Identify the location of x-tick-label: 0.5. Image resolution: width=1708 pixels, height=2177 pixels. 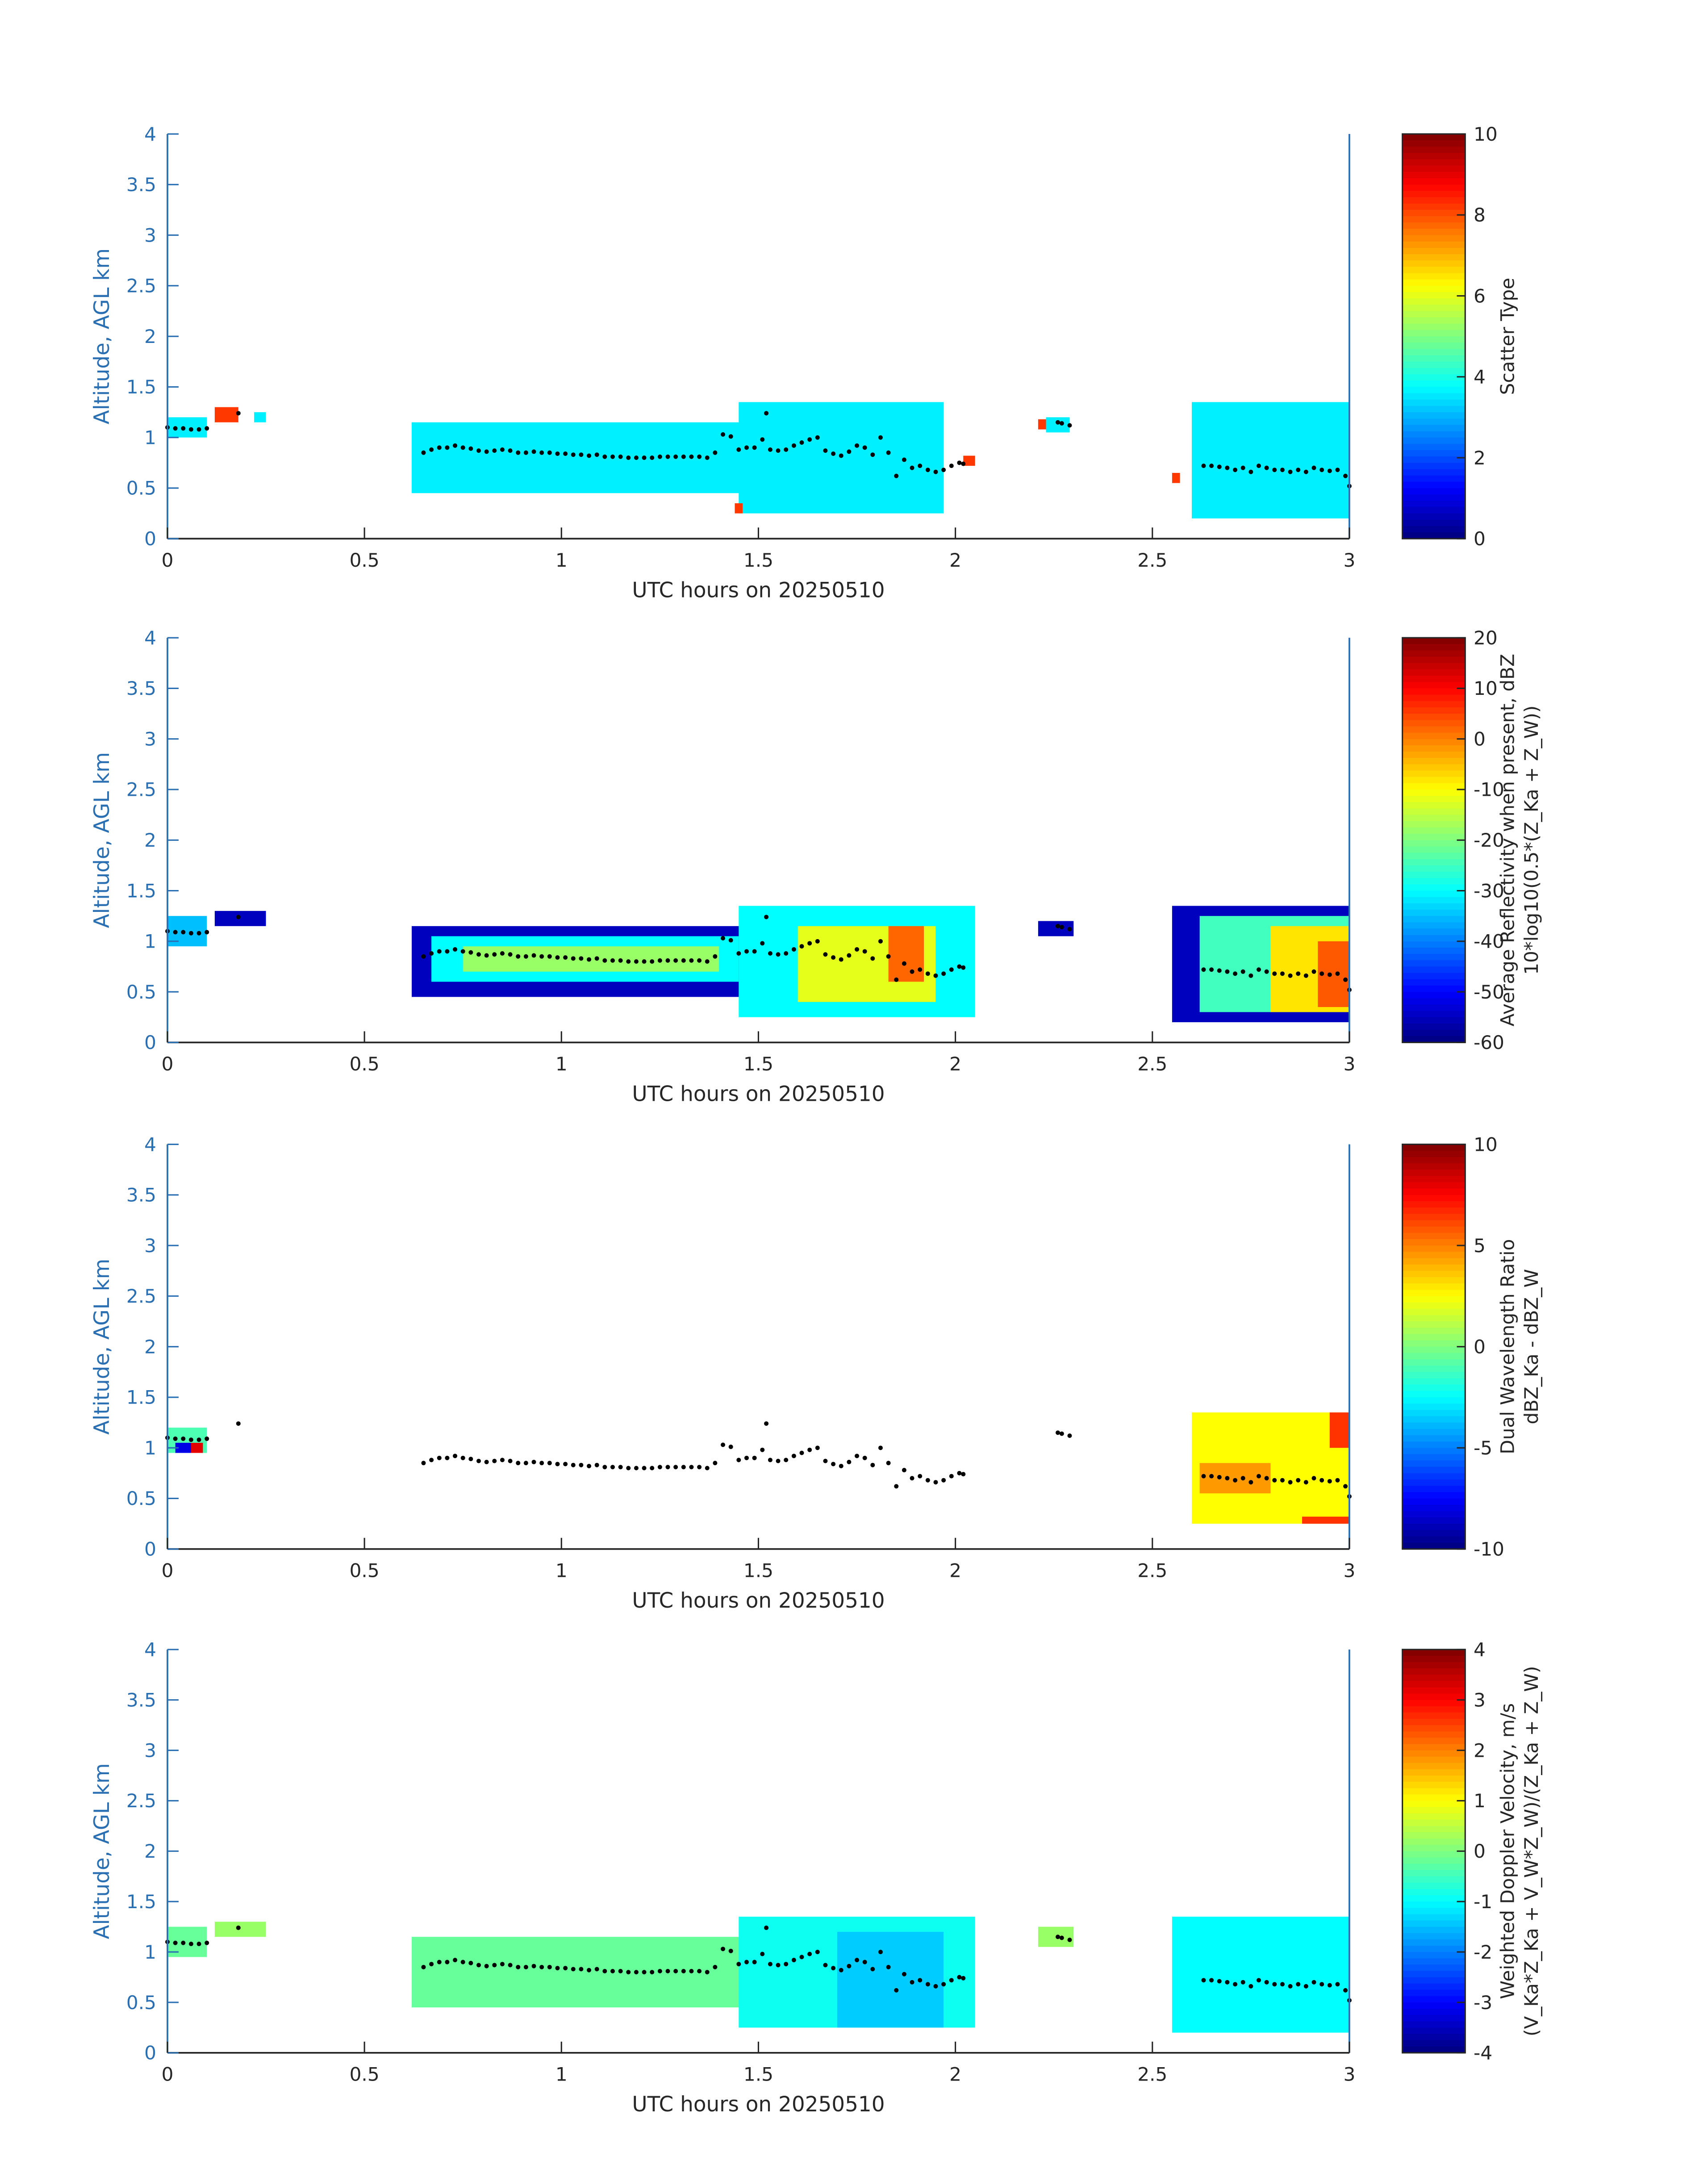
(365, 560).